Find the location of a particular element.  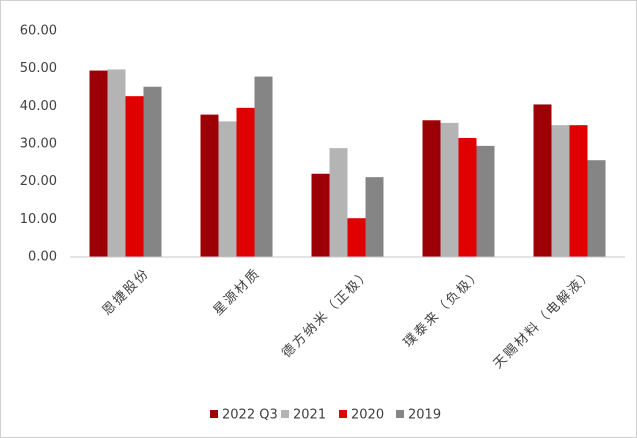

legend-label: 2022 Q3 is located at coordinates (250, 415).